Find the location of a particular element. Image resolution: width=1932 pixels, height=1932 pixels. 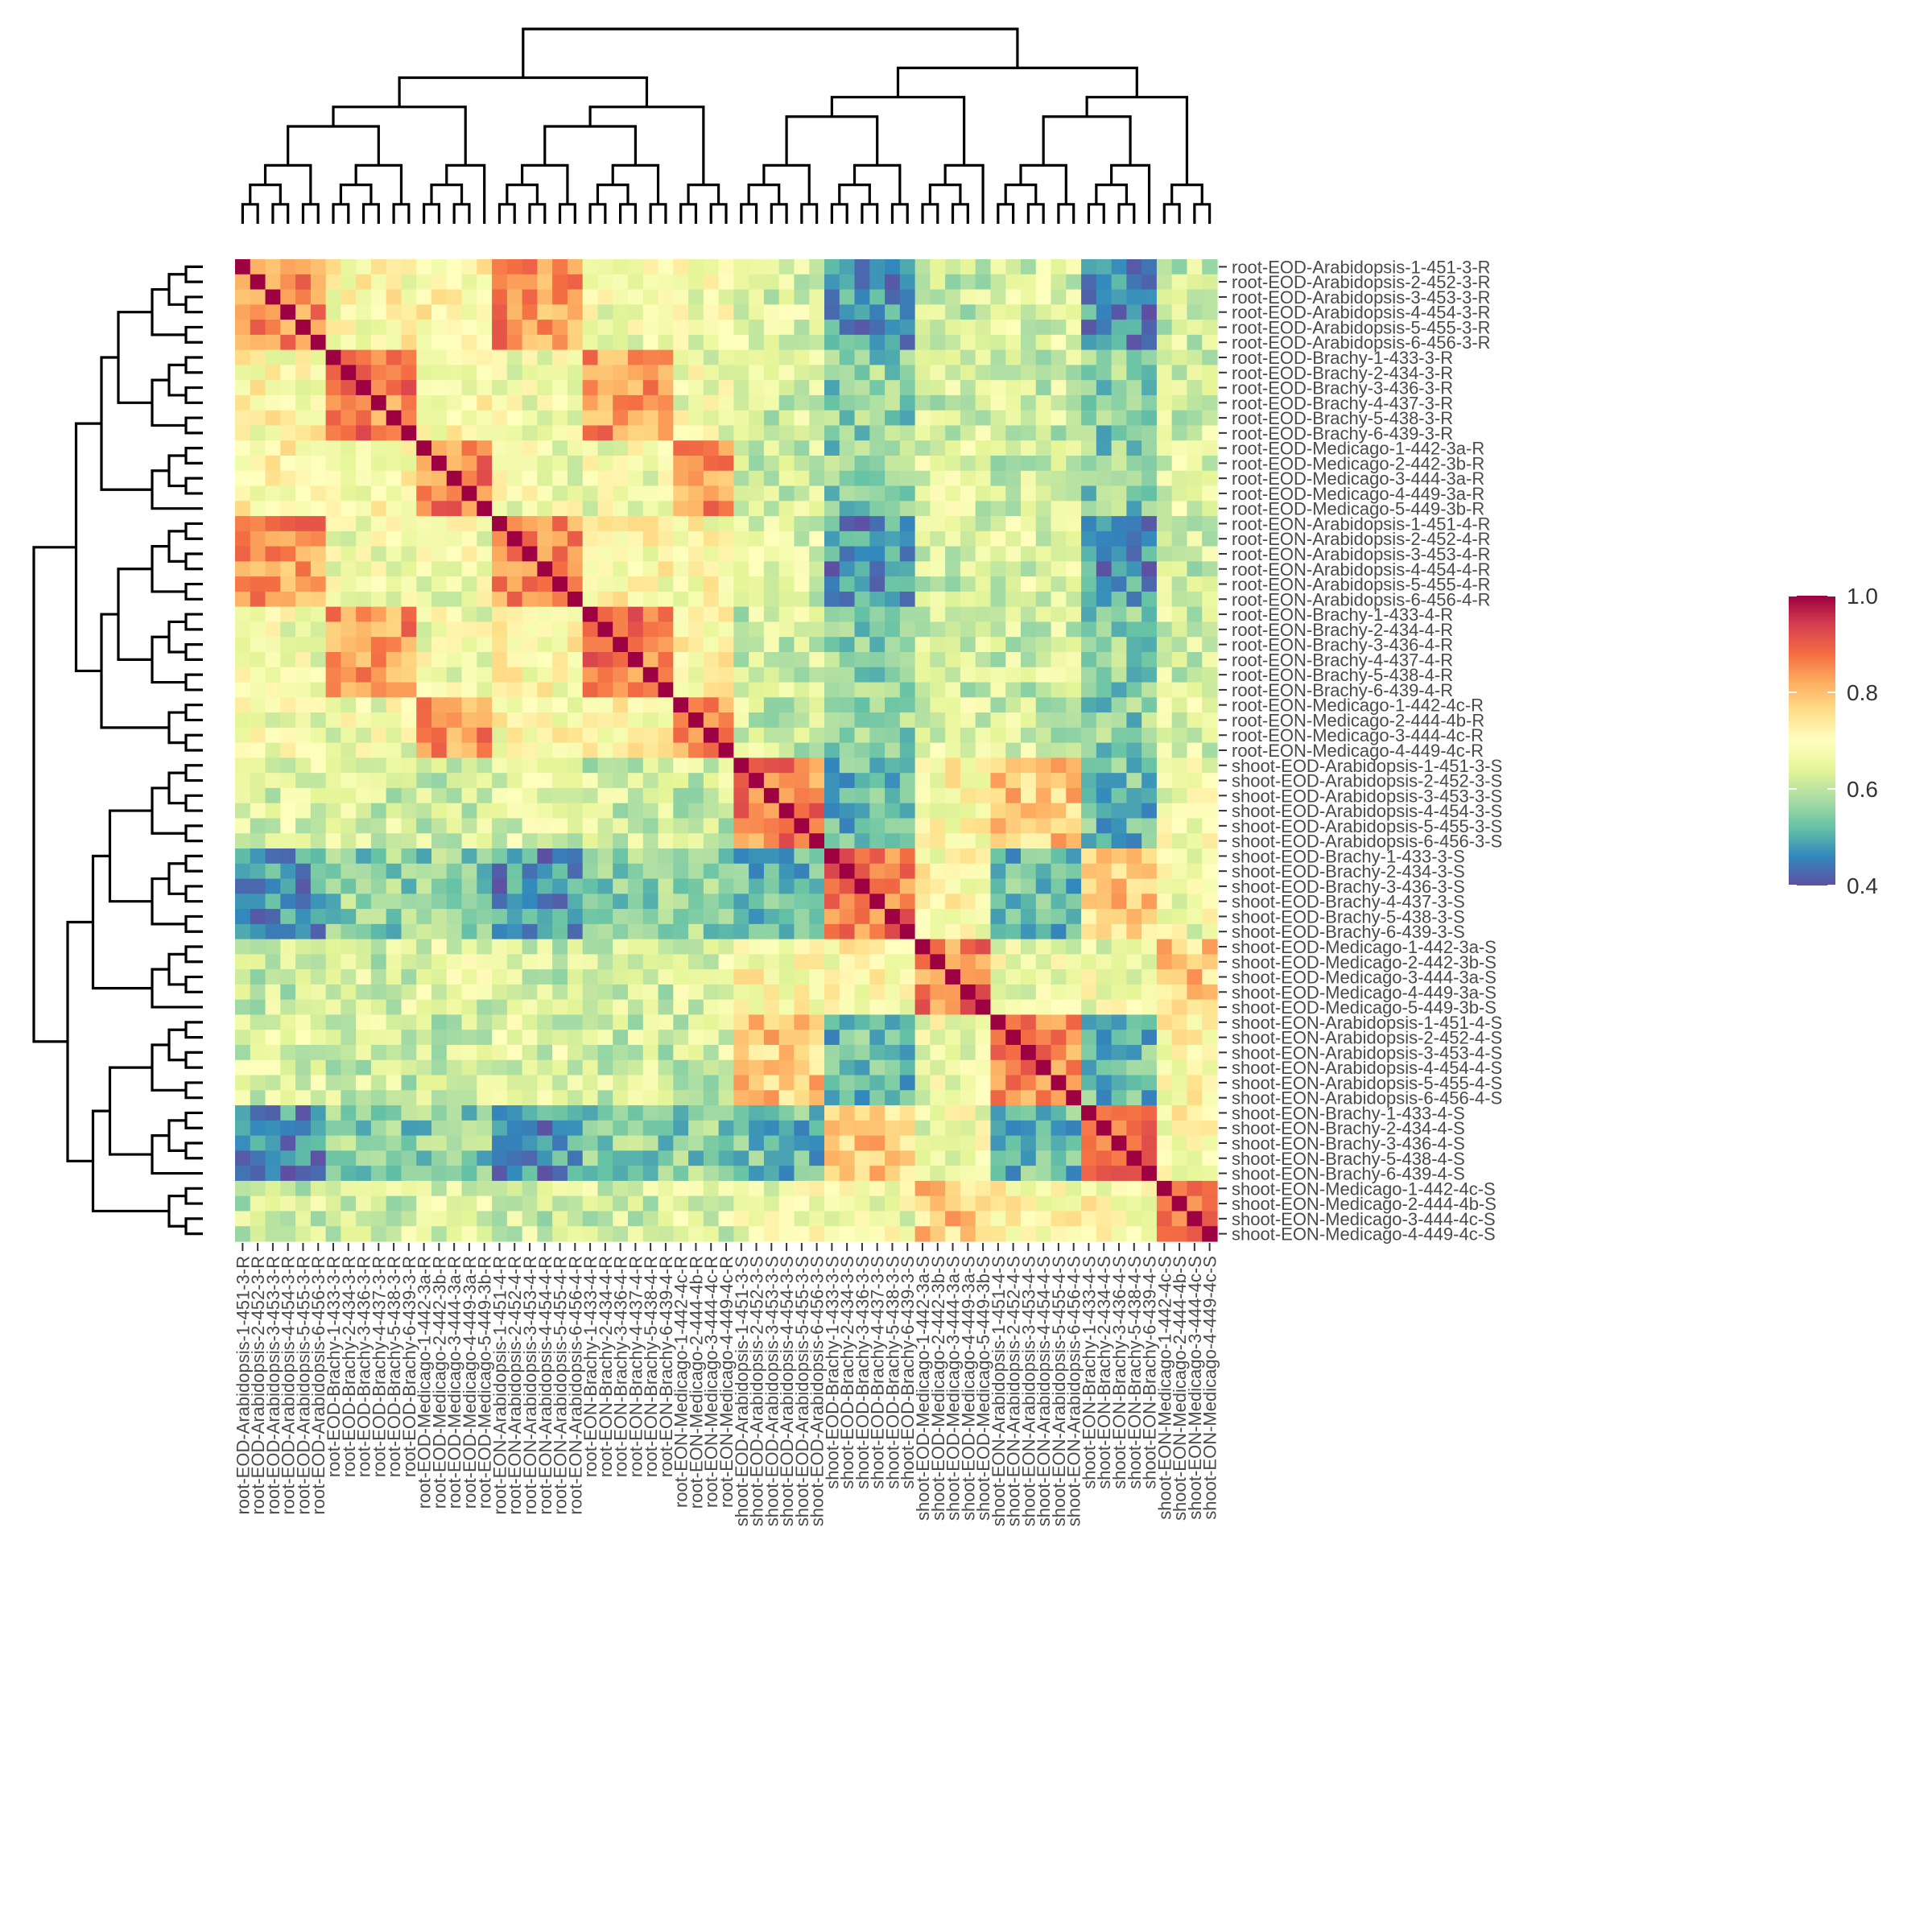

column-dendrogram-branch is located at coordinates (635, 183).